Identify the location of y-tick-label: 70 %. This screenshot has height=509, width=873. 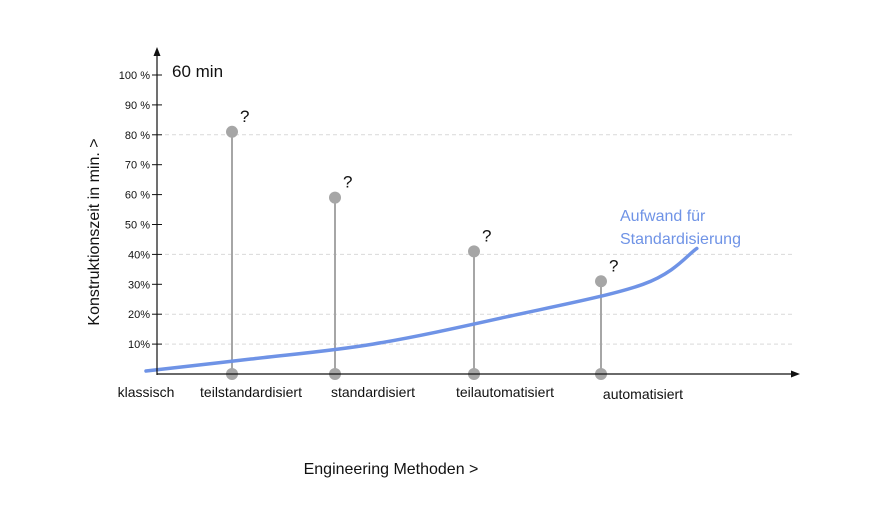
(137, 166).